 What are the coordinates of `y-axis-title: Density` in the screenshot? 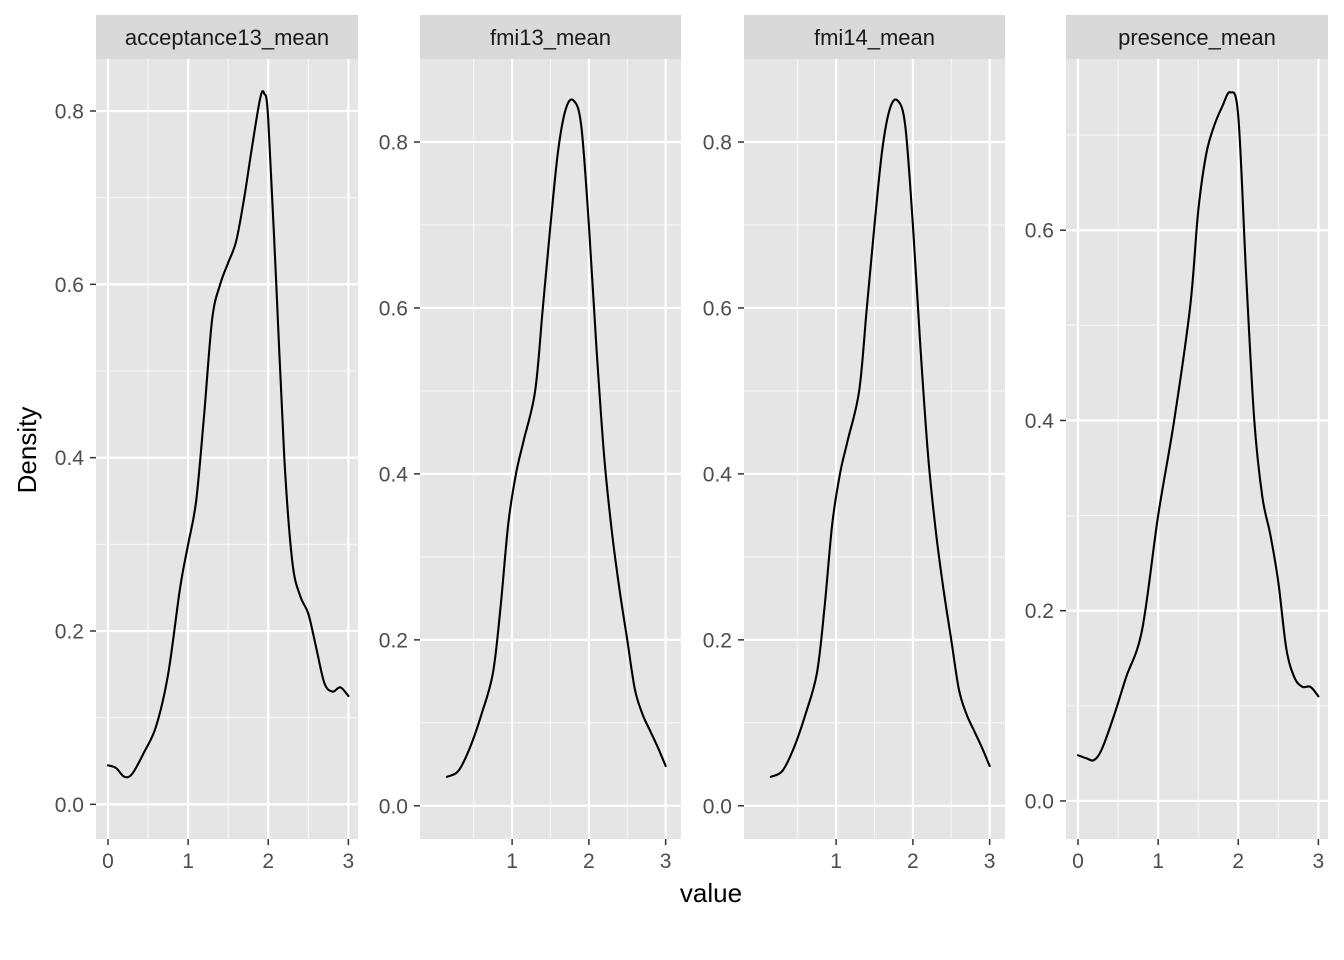 It's located at (27, 450).